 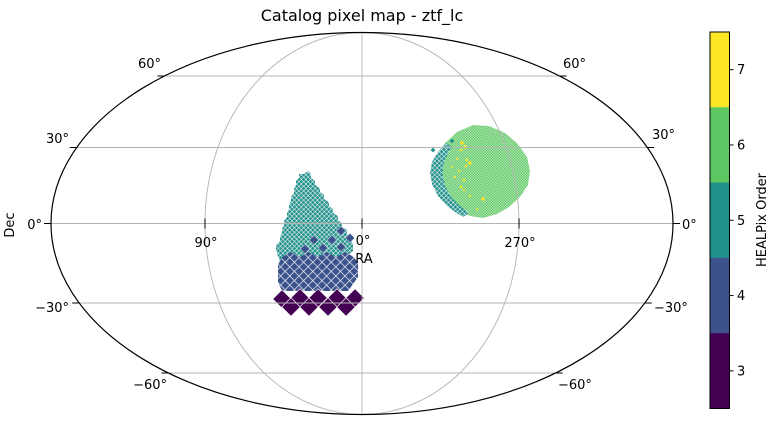 What do you see at coordinates (149, 64) in the screenshot?
I see `dec-label-left-60°: 60°` at bounding box center [149, 64].